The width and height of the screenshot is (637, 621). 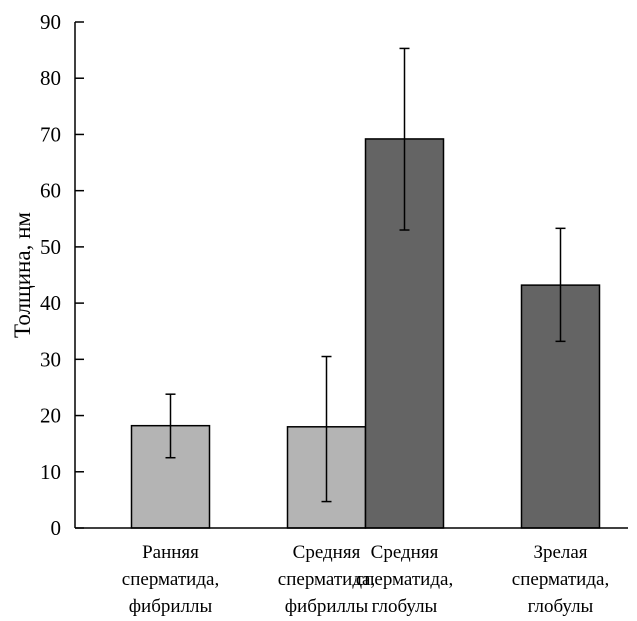 I want to click on y-tick-label: 50, so click(x=50, y=247).